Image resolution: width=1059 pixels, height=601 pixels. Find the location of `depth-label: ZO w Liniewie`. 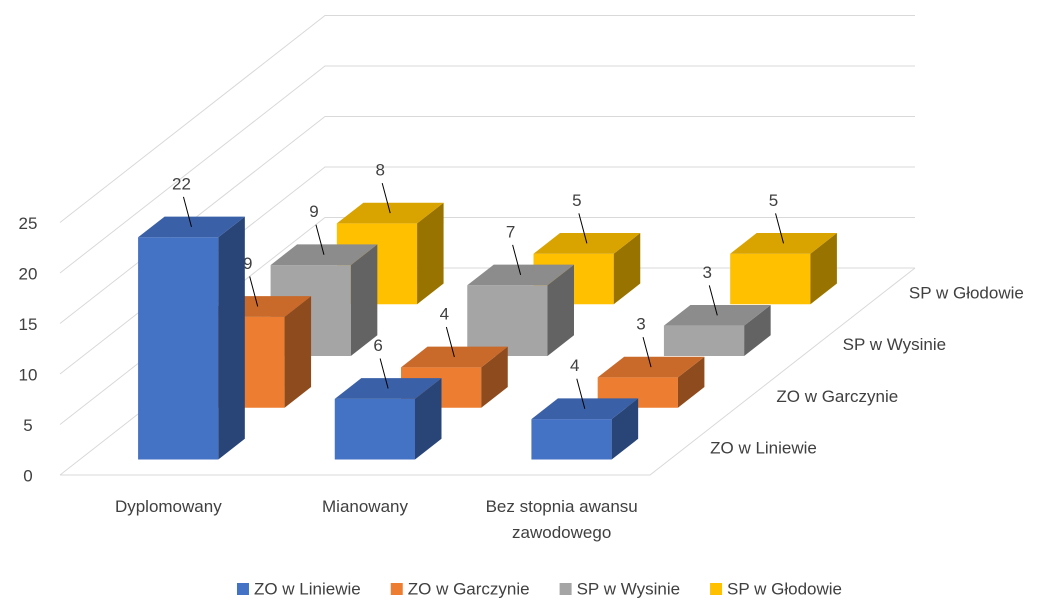

depth-label: ZO w Liniewie is located at coordinates (763, 448).